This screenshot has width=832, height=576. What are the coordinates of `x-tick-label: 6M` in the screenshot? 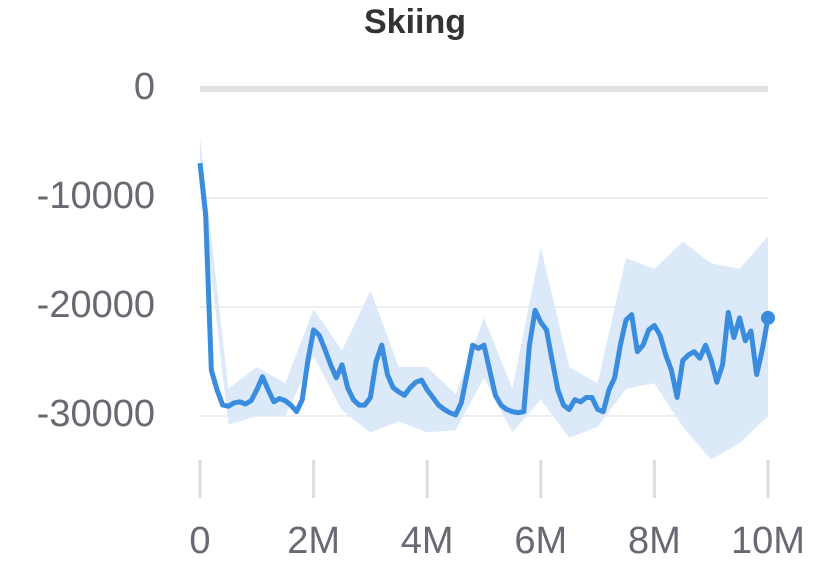 It's located at (540, 541).